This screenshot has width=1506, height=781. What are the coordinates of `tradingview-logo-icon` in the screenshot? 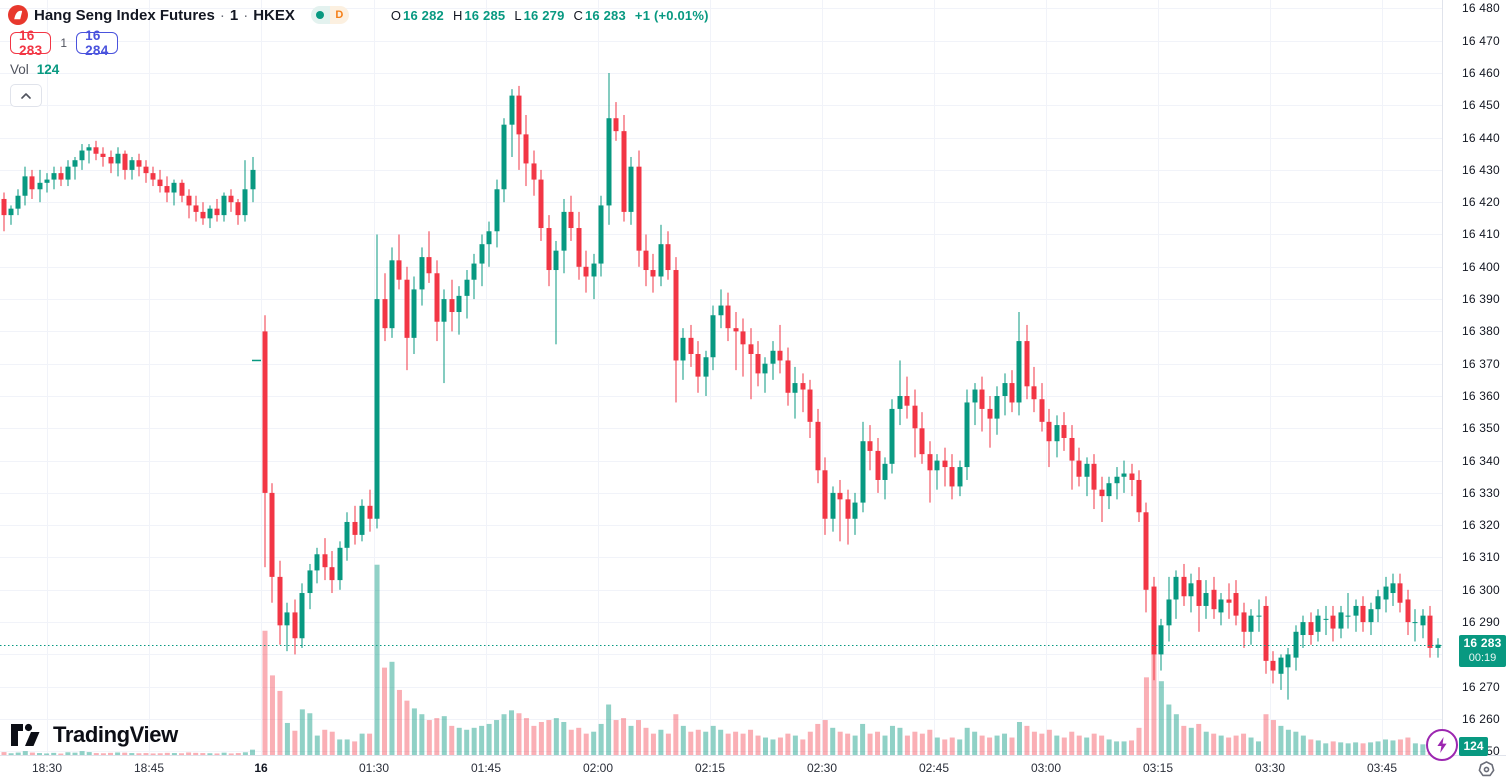 It's located at (25, 734).